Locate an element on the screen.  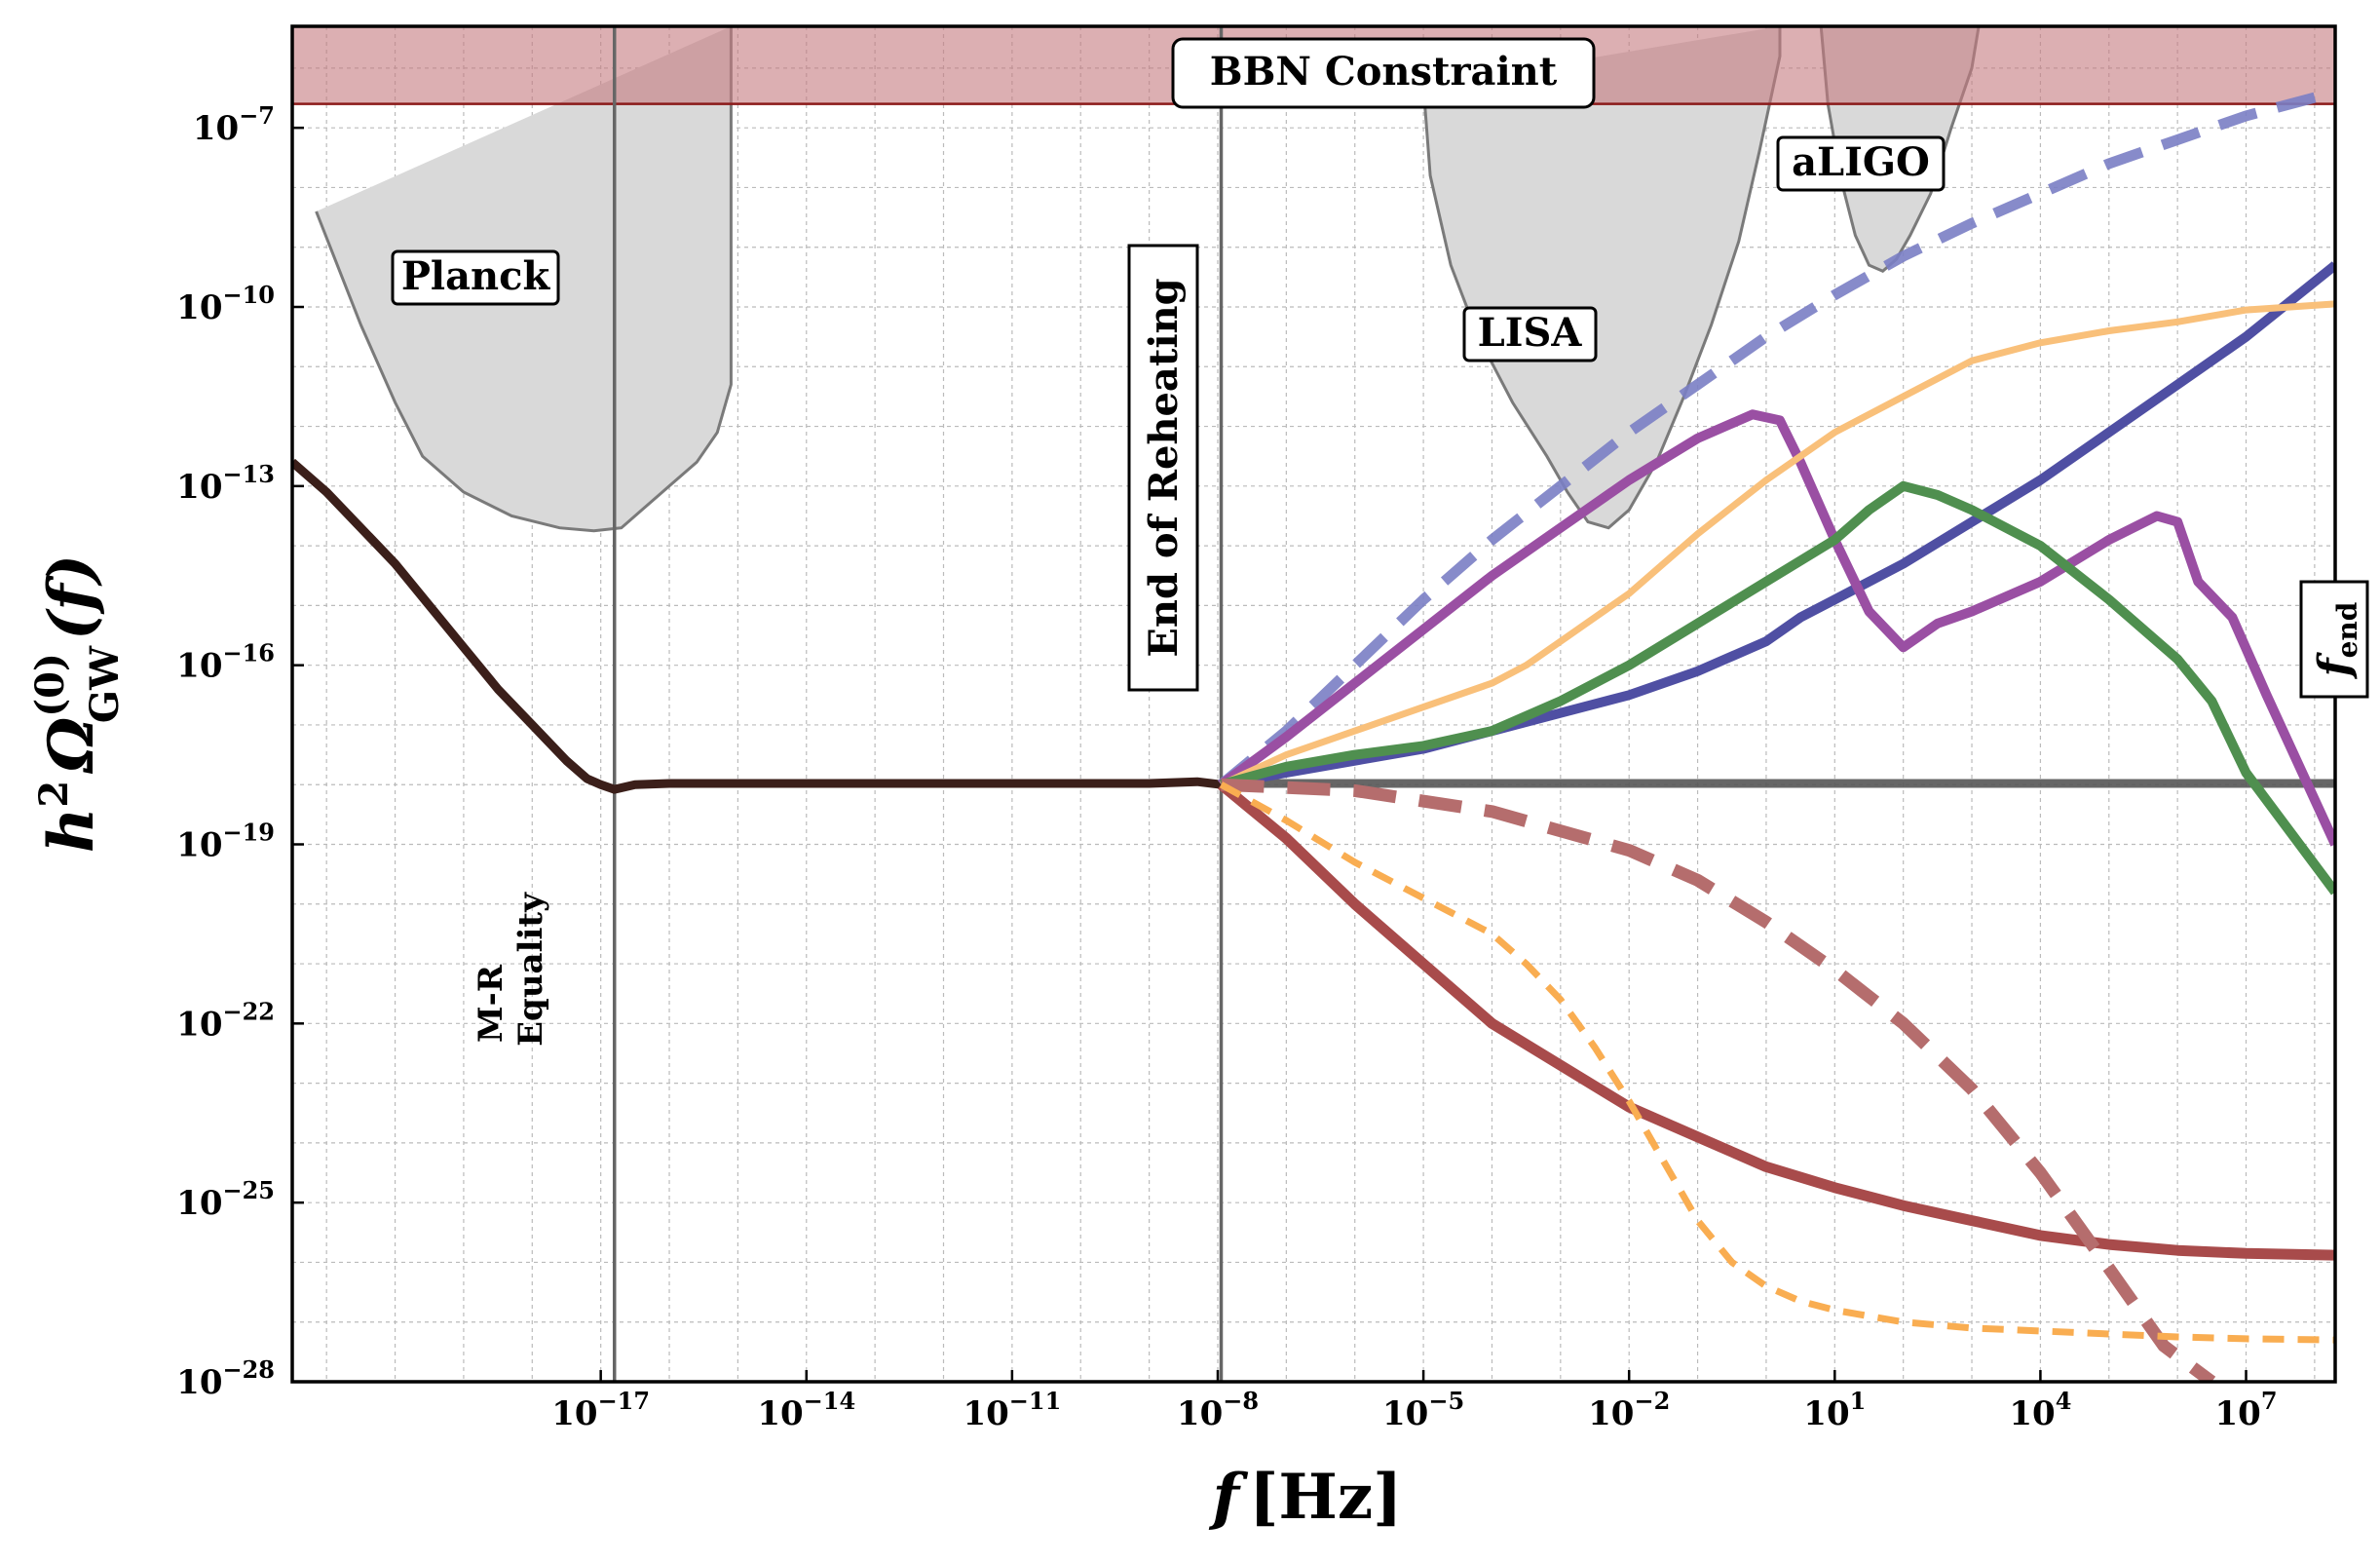
y-tick-exp: −13 is located at coordinates (248, 474).